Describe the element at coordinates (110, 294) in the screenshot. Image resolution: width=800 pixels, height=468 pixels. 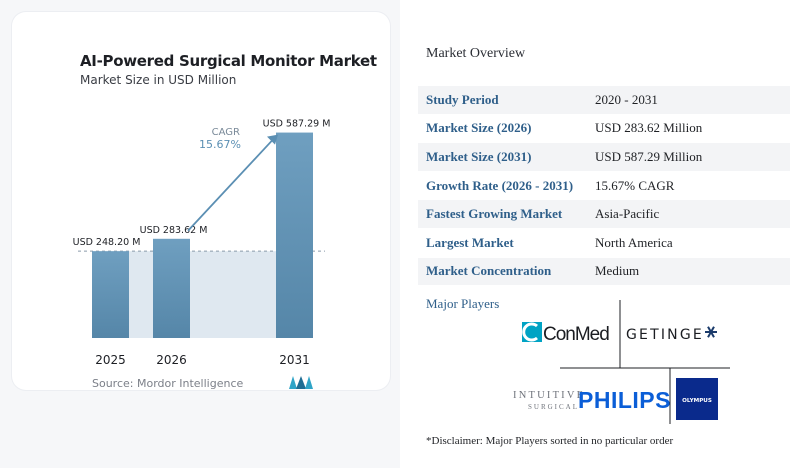
I see `bar-2025` at that location.